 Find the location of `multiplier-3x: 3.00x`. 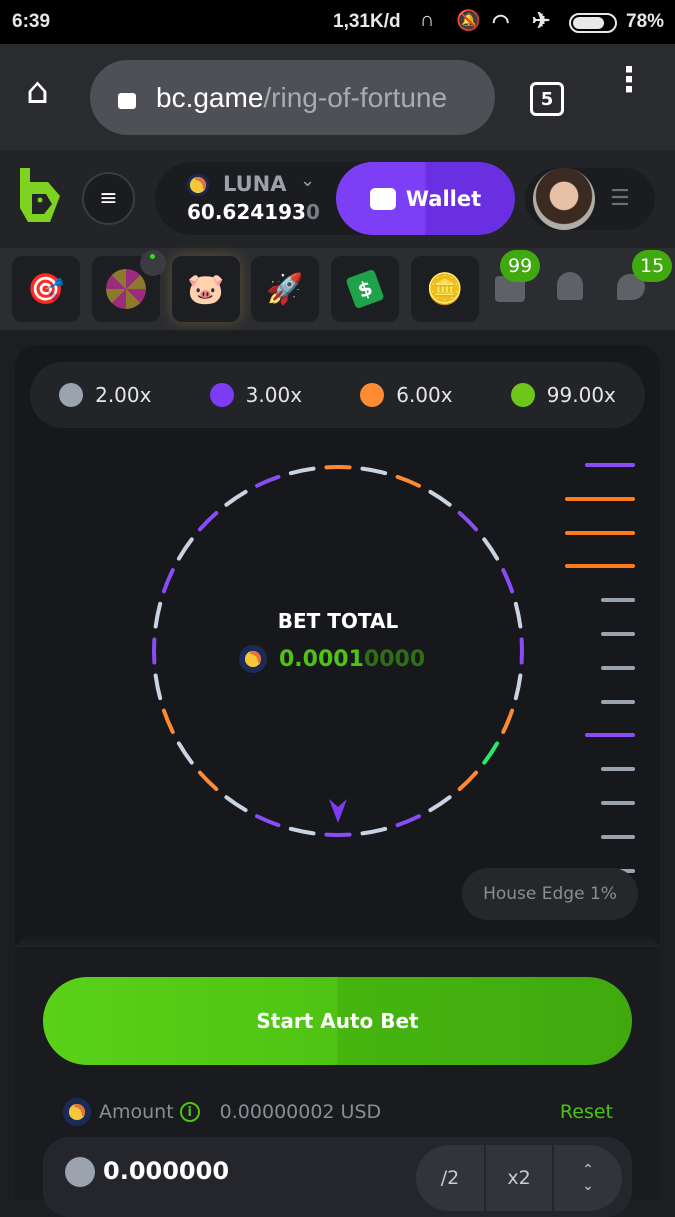

multiplier-3x: 3.00x is located at coordinates (256, 395).